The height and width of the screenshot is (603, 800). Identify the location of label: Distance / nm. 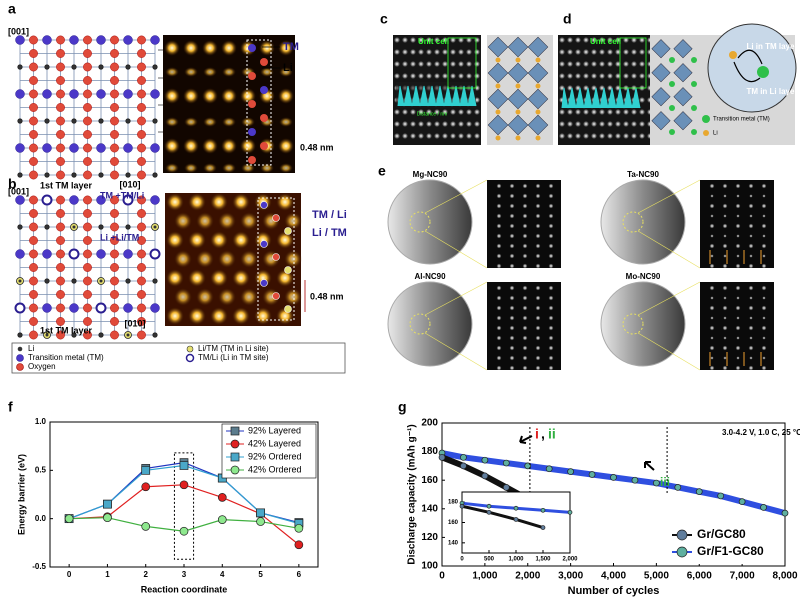
(432, 114).